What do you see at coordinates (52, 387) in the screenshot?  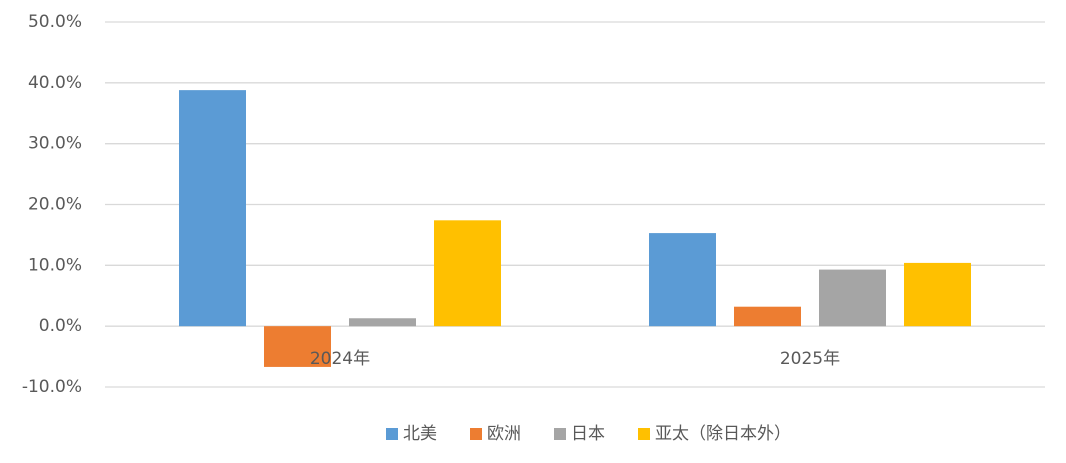 I see `y-tick-label: -10.0%` at bounding box center [52, 387].